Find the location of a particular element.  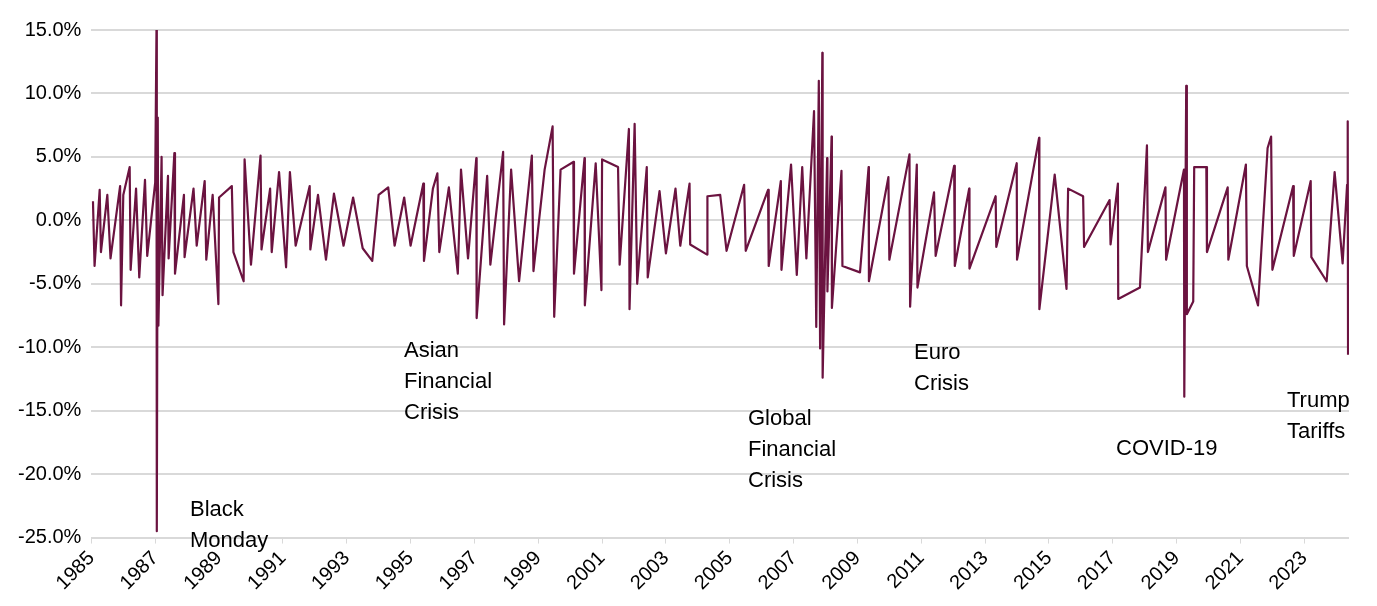

y-tick-label: 5.0% is located at coordinates (58, 155).